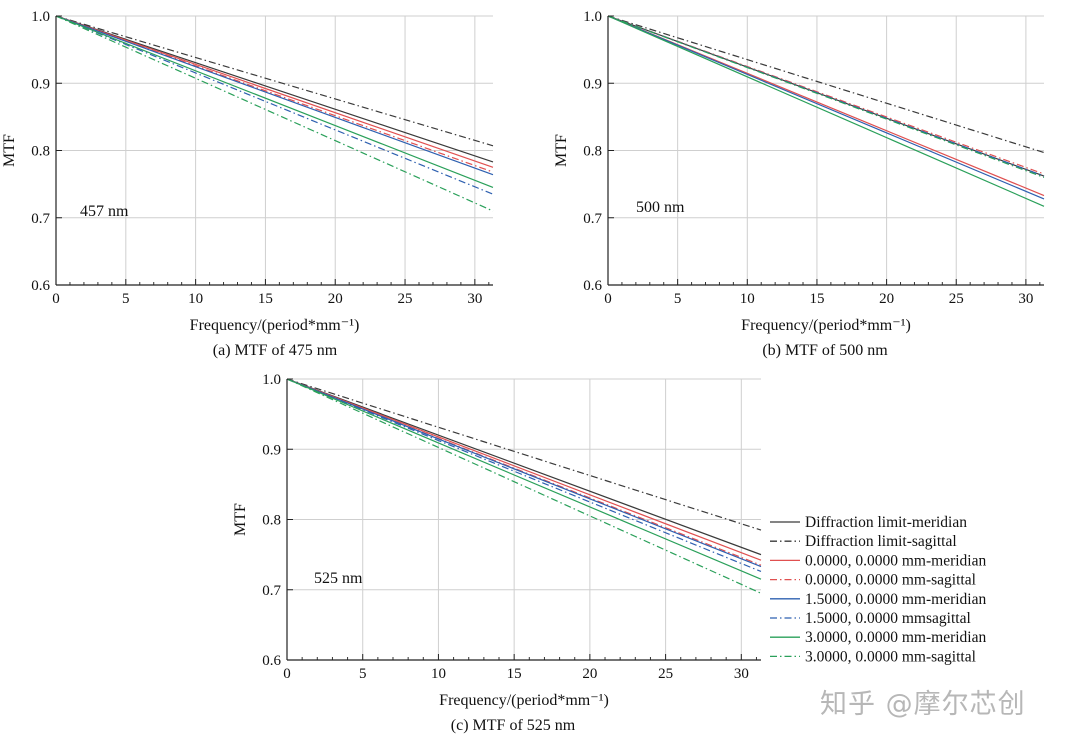 This screenshot has width=1080, height=742. I want to click on wavelength-annotation: 525 nm, so click(338, 578).